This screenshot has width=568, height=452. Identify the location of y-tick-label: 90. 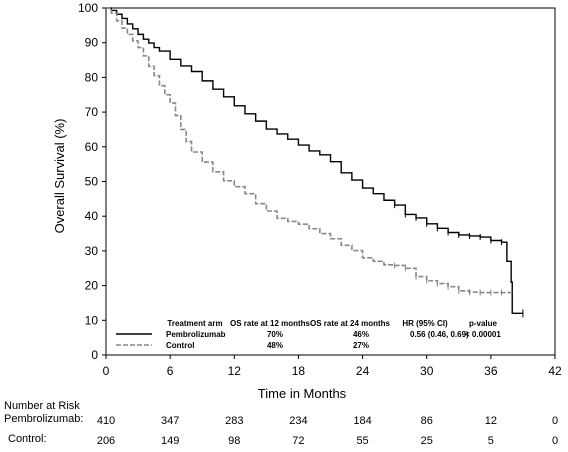
(92, 43).